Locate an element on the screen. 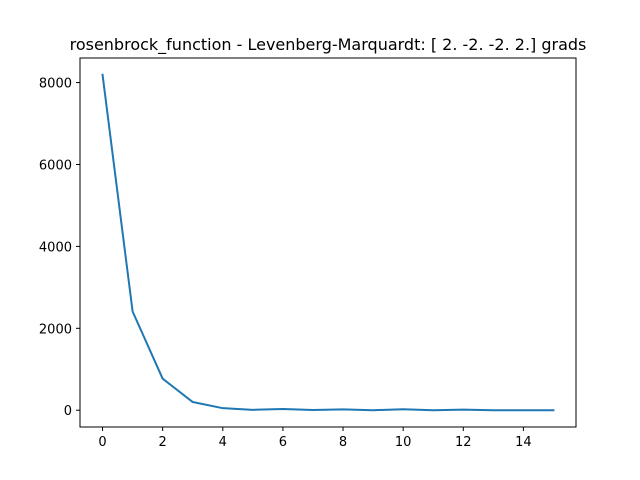 Image resolution: width=640 pixels, height=480 pixels. x-tick-label: 10 is located at coordinates (403, 442).